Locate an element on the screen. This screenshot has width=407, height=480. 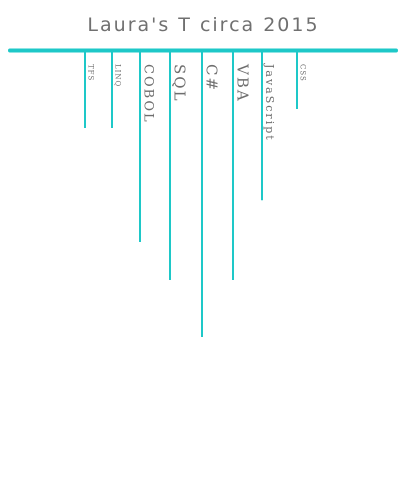
label-cobol: COBOL is located at coordinates (147, 94).